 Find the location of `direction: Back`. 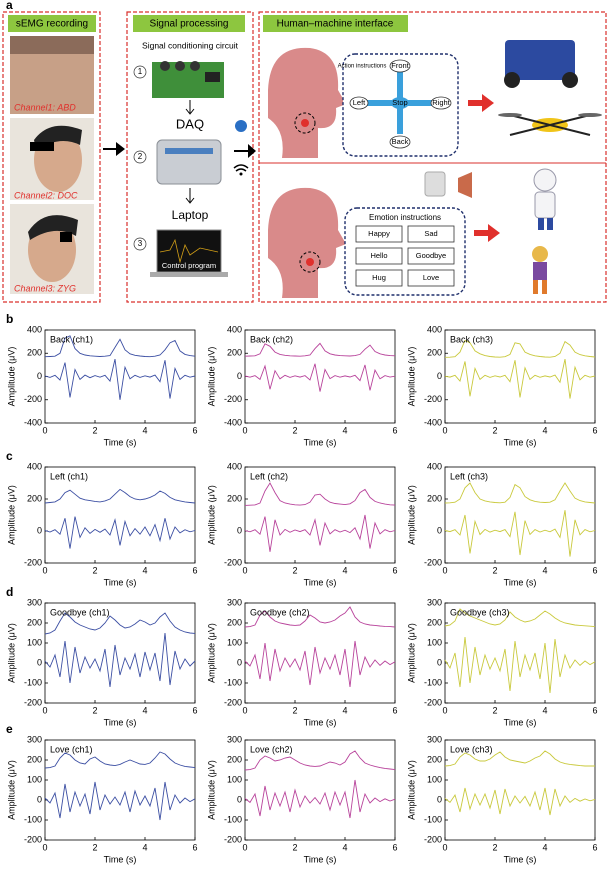

direction: Back is located at coordinates (400, 141).